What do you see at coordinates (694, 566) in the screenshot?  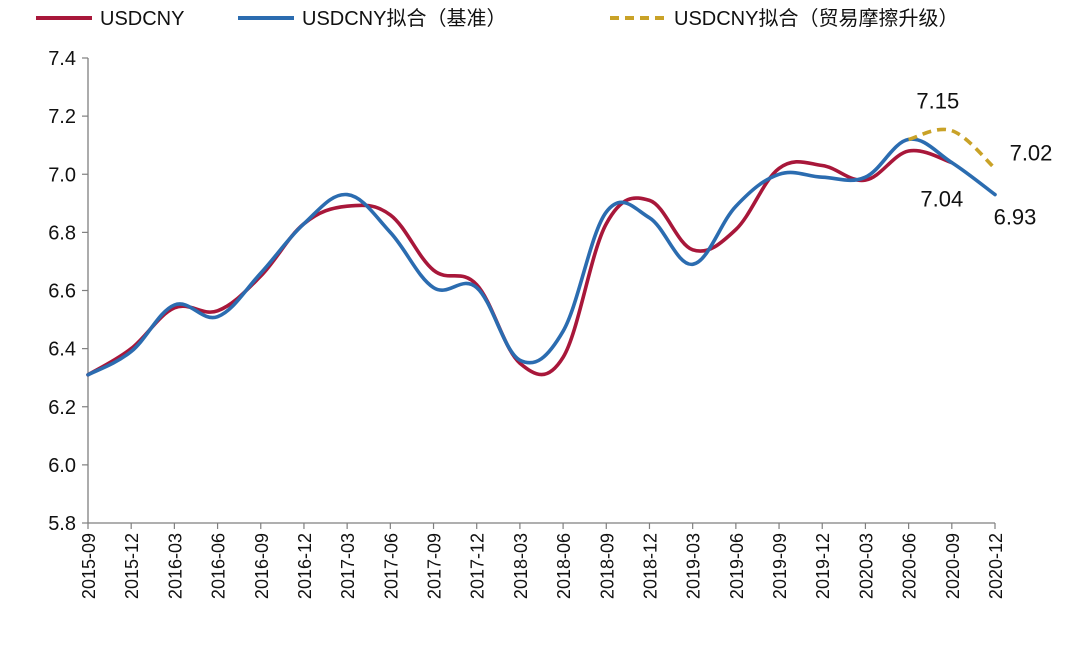 I see `x-tick-label: 2019-03` at bounding box center [694, 566].